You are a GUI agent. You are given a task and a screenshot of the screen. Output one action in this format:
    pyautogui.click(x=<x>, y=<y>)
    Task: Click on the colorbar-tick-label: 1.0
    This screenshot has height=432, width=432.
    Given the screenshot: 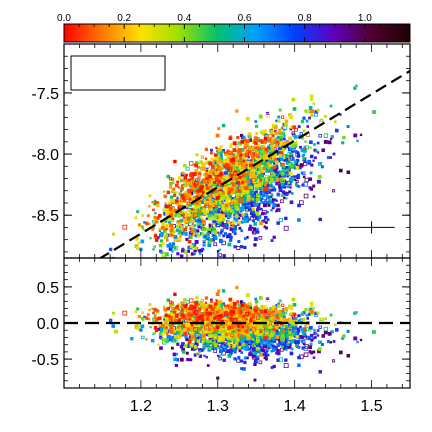 What is the action you would take?
    pyautogui.click(x=365, y=18)
    